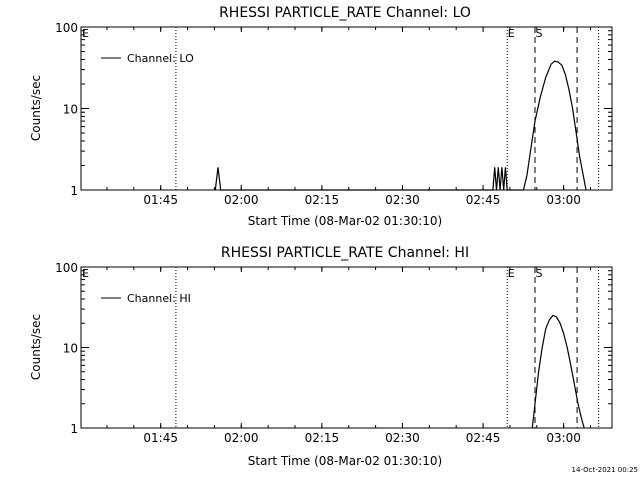 The image size is (640, 480). Describe the element at coordinates (345, 253) in the screenshot. I see `chart-title: RHESSI PARTICLE_RATE Channel: HI` at that location.